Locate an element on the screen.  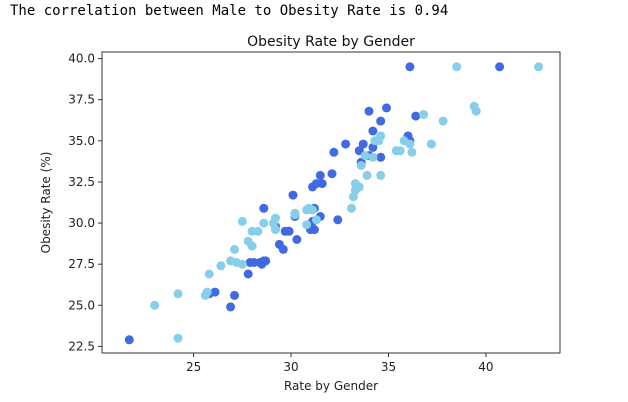
y-tick-label: 32.5 is located at coordinates (81, 182).